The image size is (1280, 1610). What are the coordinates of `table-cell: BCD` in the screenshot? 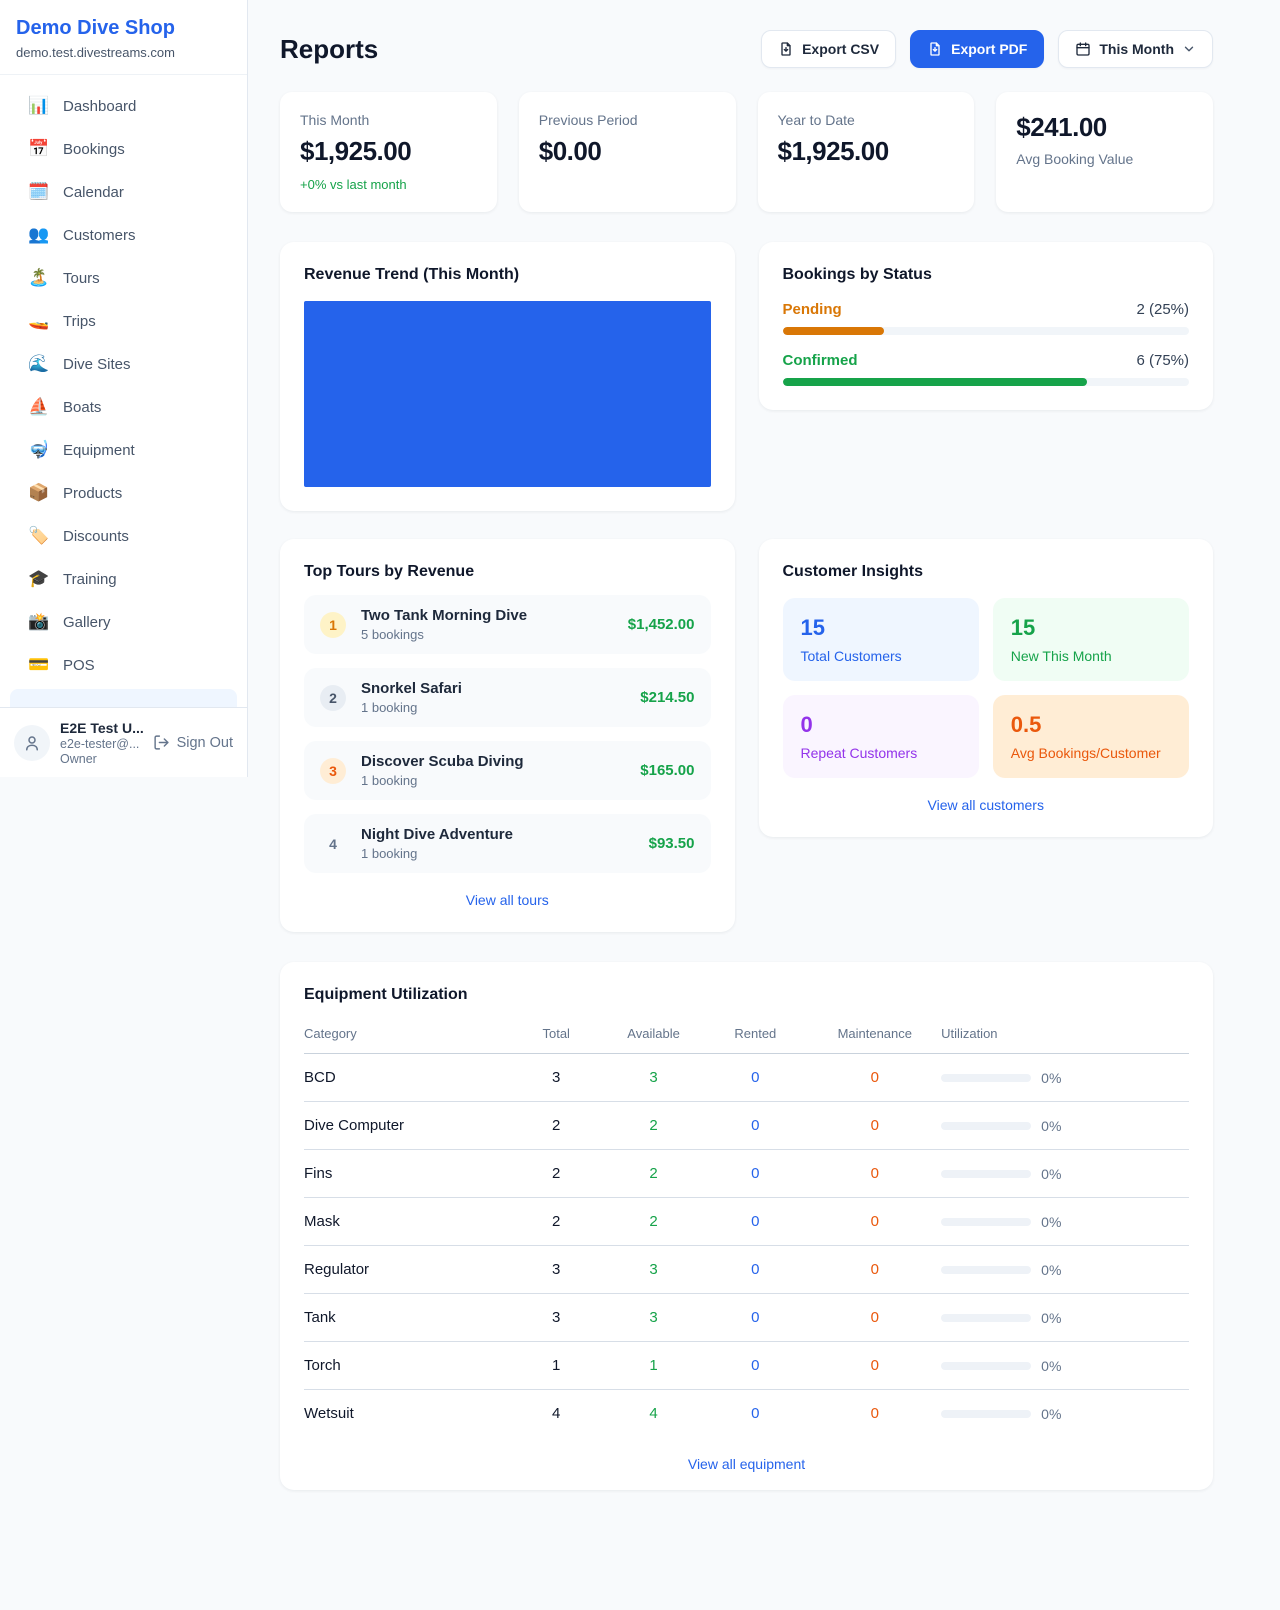 It's located at (406, 1077).